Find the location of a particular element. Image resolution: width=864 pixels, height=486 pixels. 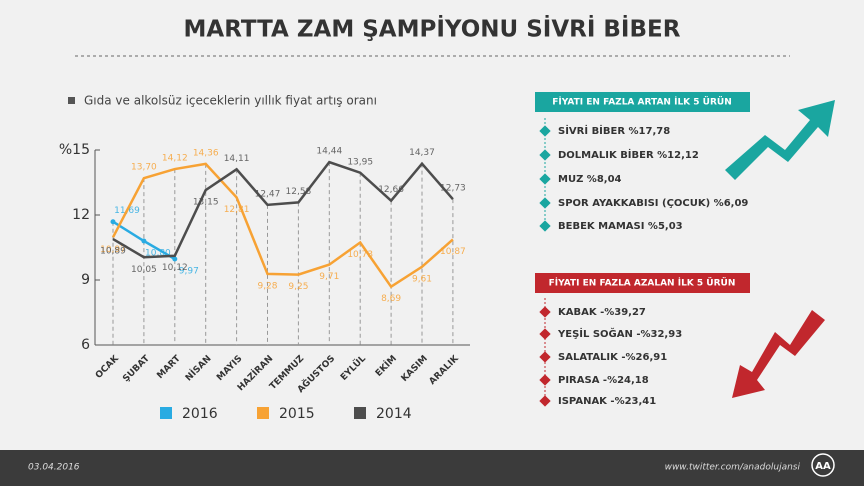

data-label: 13,70 is located at coordinates (144, 168).